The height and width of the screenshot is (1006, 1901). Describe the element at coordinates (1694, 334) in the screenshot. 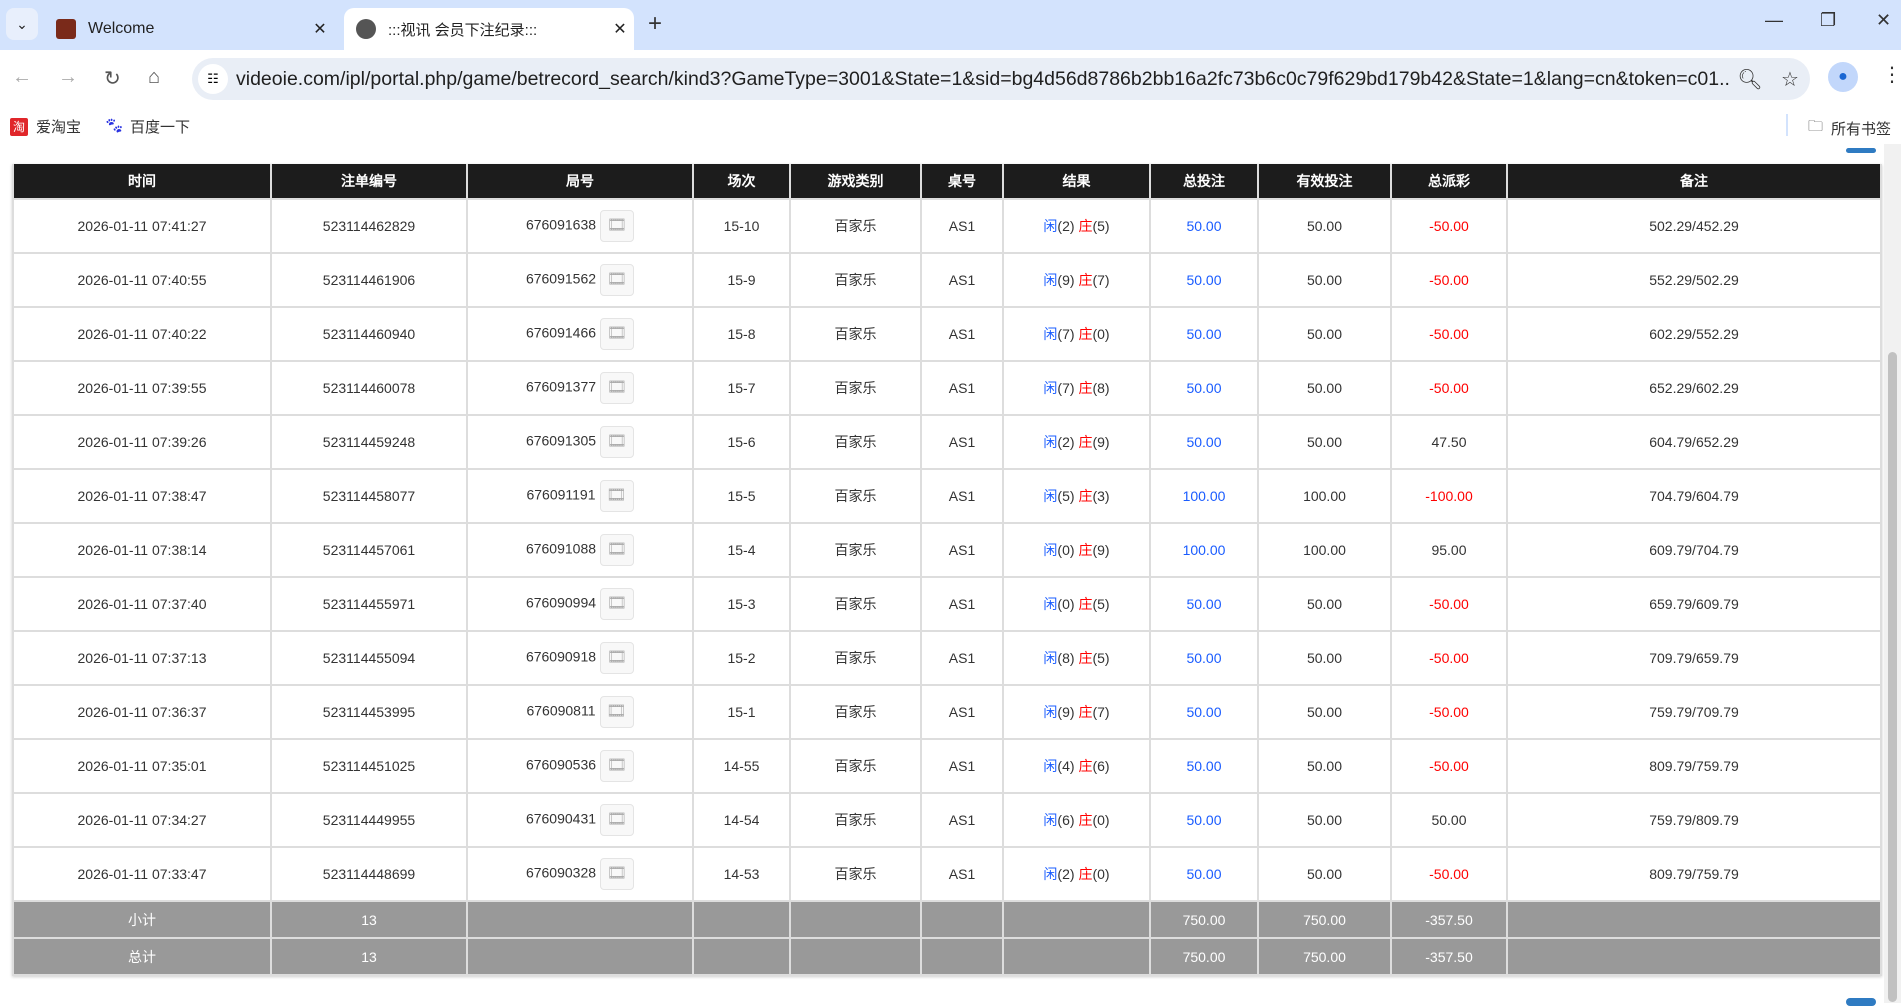

I see `note-cell: 602.29/552.29` at that location.